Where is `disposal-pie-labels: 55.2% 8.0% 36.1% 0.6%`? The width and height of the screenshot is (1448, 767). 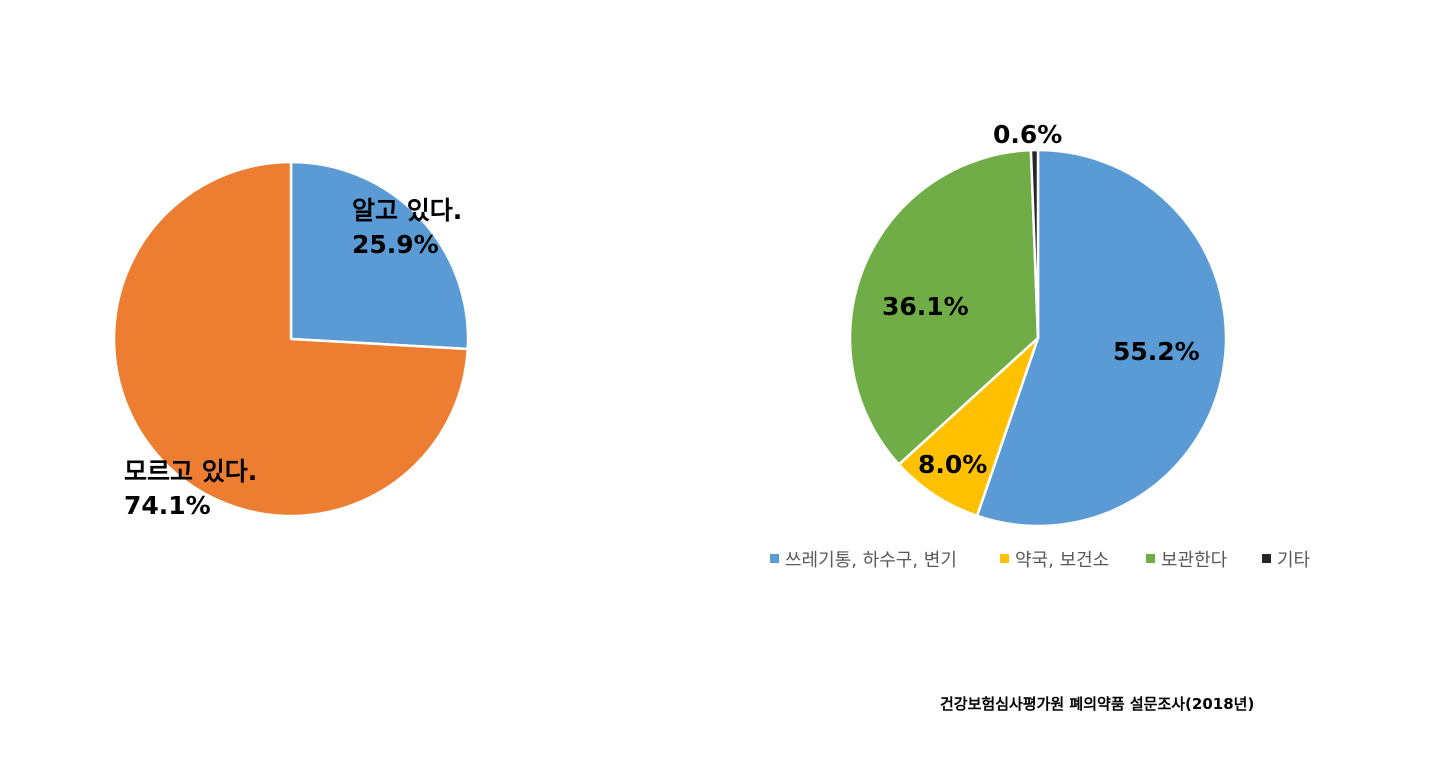 disposal-pie-labels: 55.2% 8.0% 36.1% 0.6% is located at coordinates (1041, 299).